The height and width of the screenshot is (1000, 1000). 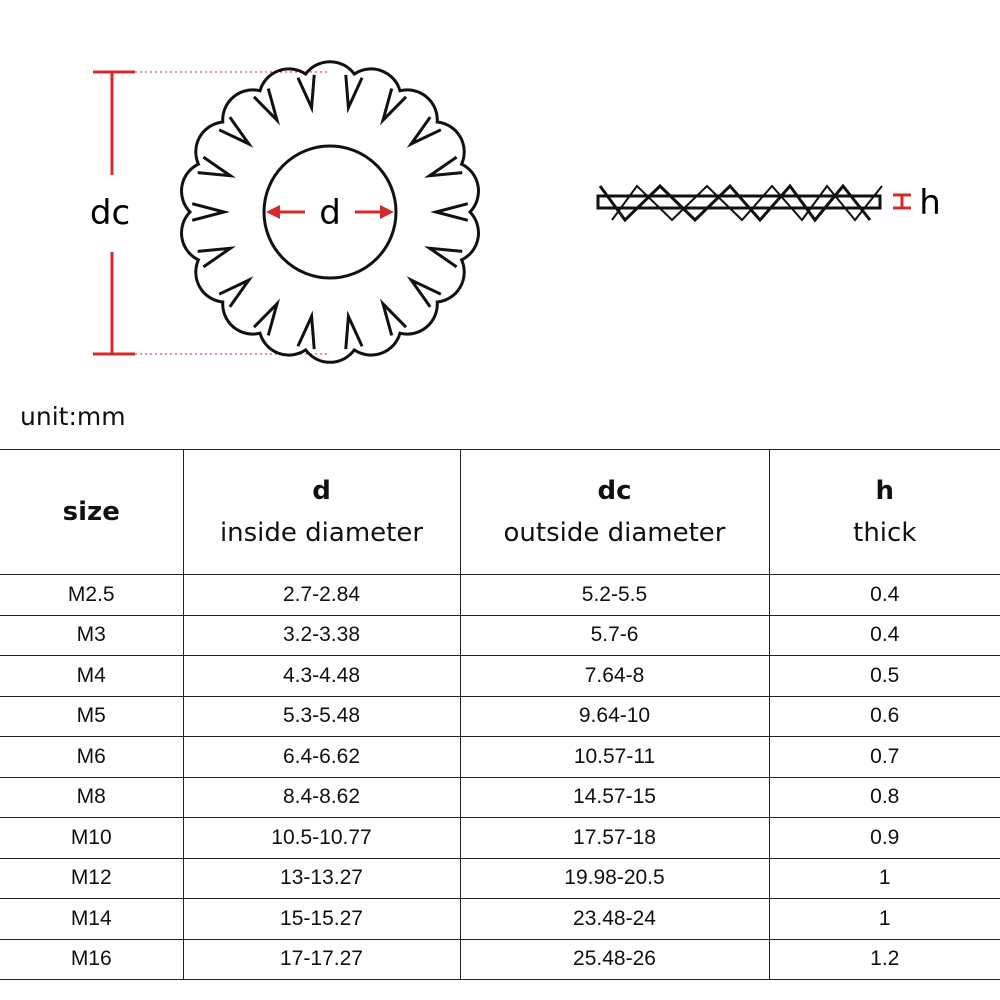 What do you see at coordinates (92, 797) in the screenshot?
I see `table-cell: M8` at bounding box center [92, 797].